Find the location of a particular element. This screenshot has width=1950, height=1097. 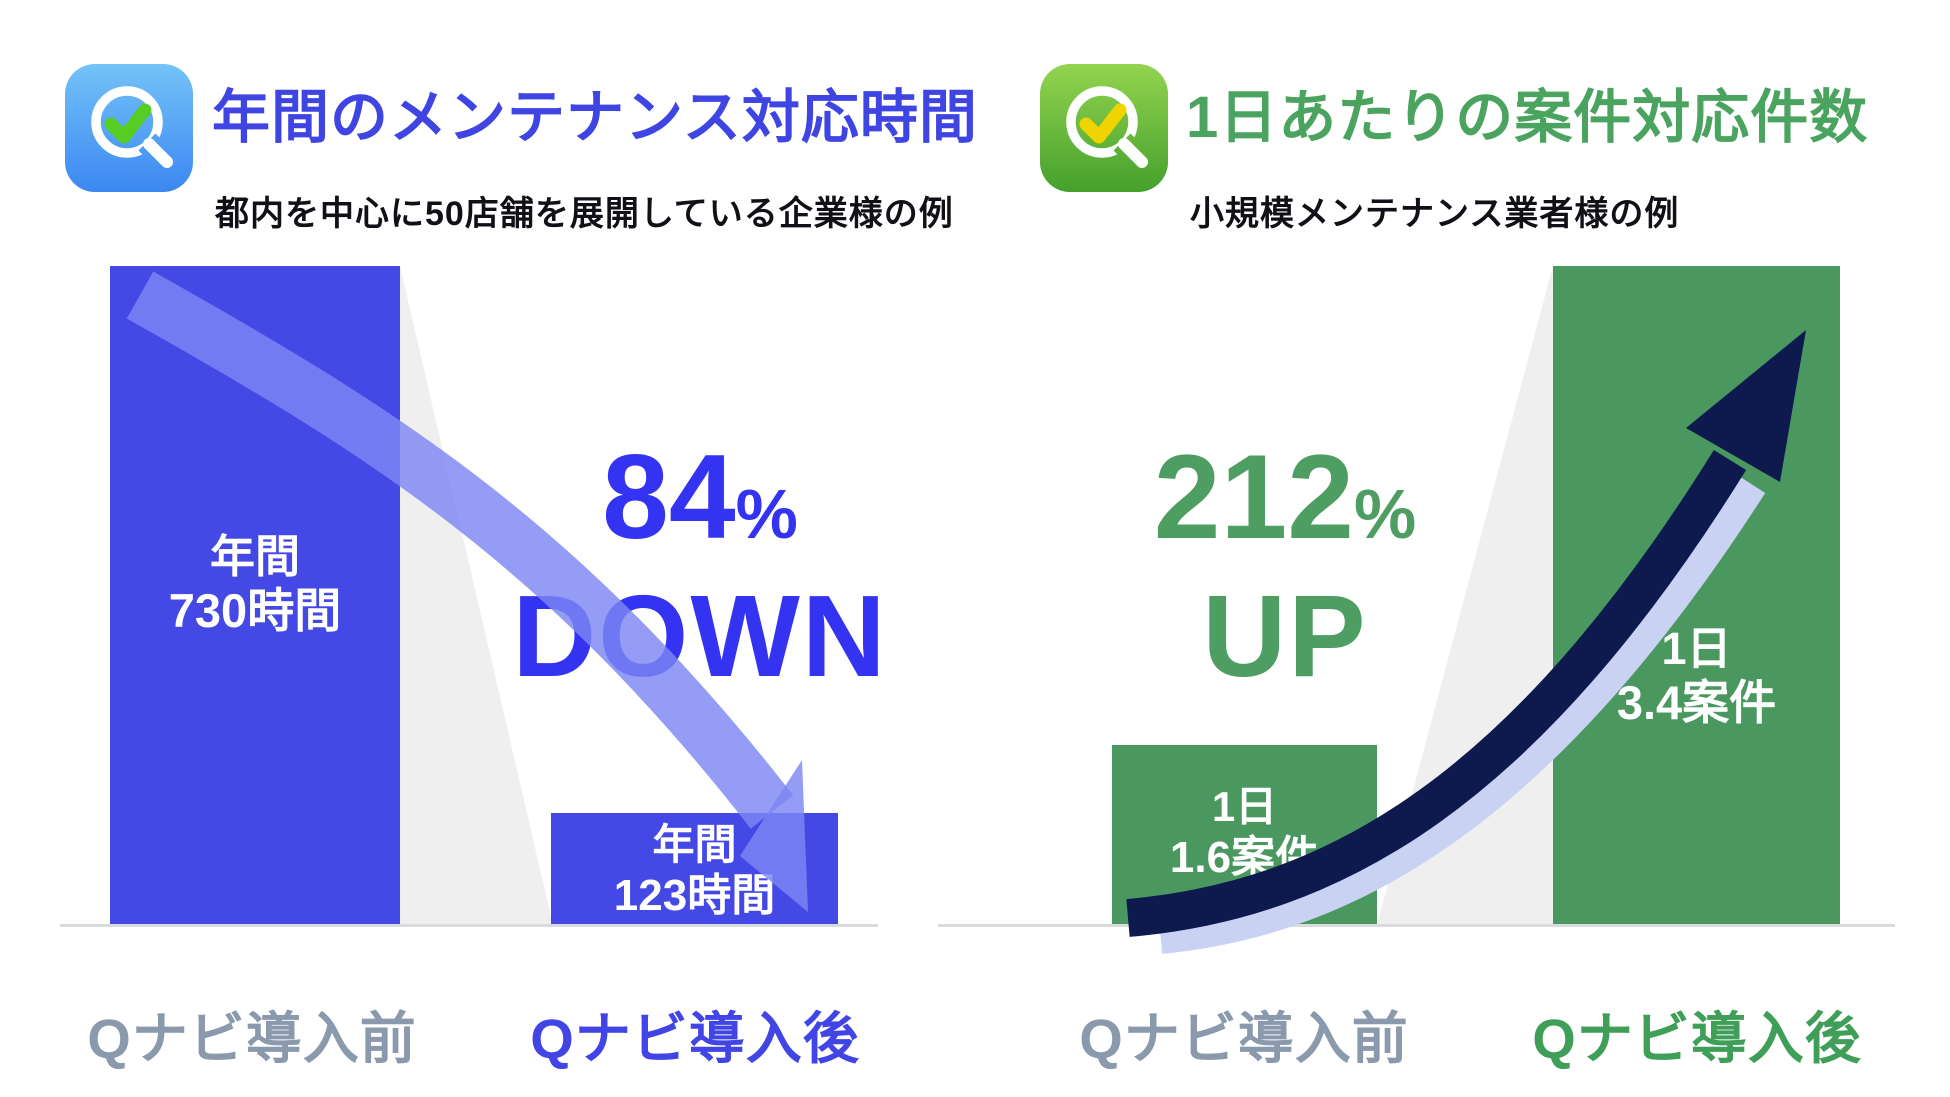

right-label-after: Qナビ導入後 is located at coordinates (1697, 1038).